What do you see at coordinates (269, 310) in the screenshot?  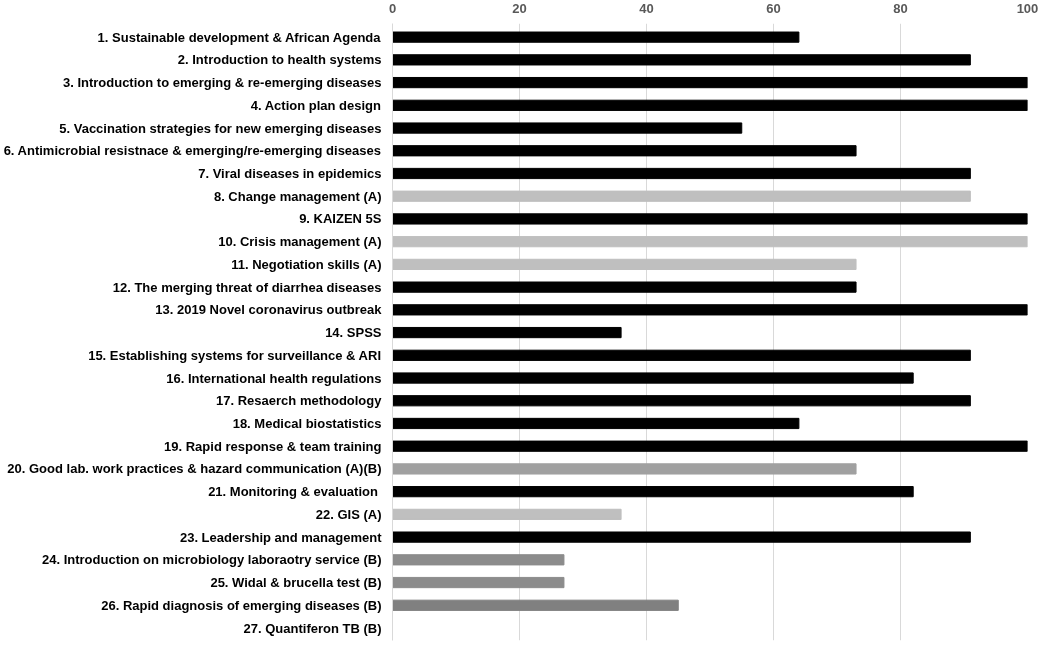 I see `y-tick-label: 13. 2019 Novel coronavirus outbreak` at bounding box center [269, 310].